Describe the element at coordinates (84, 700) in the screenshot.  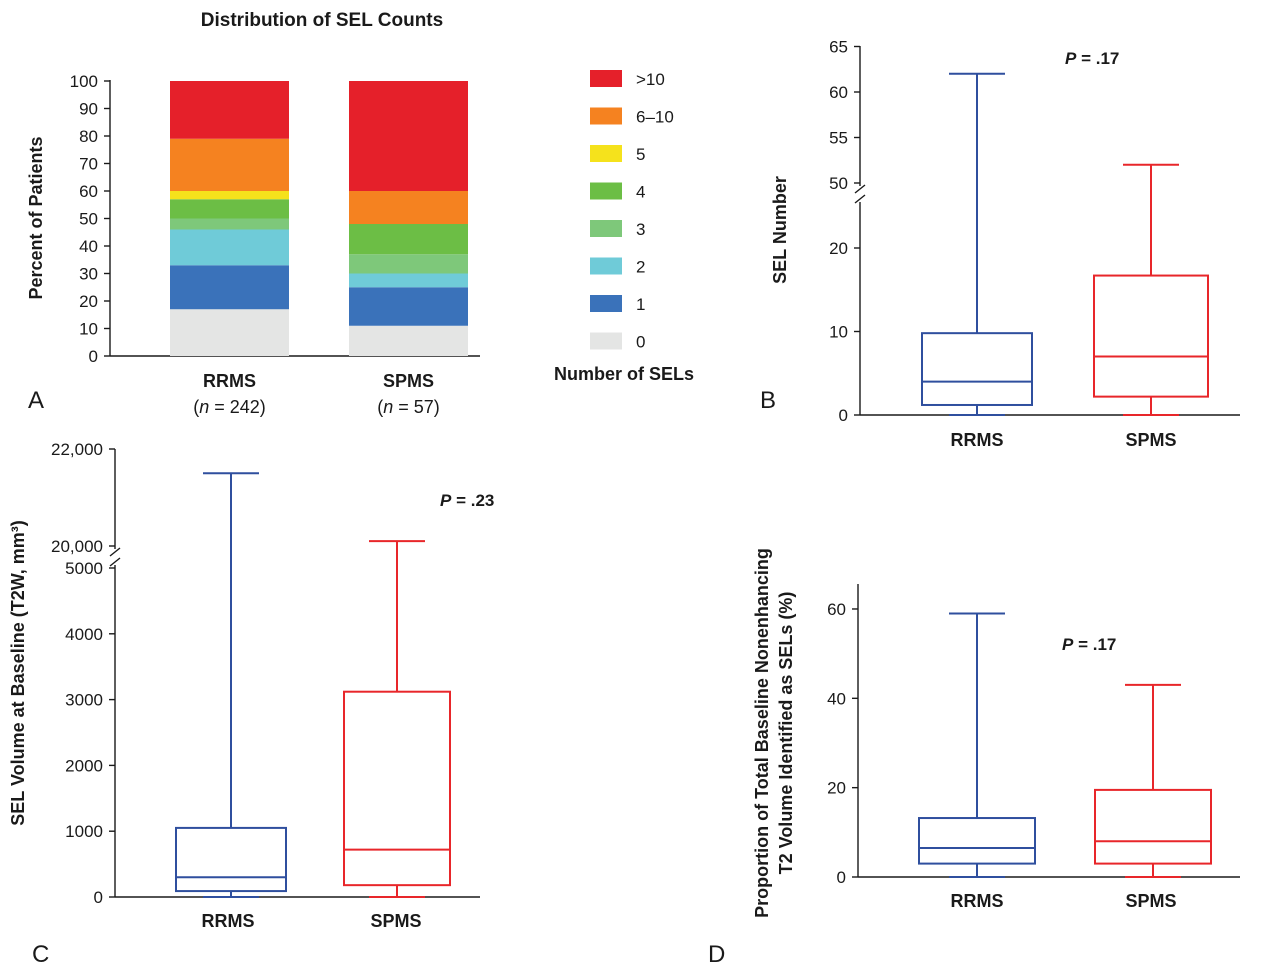
I see `panel-c-y-tick-label: 3000` at that location.